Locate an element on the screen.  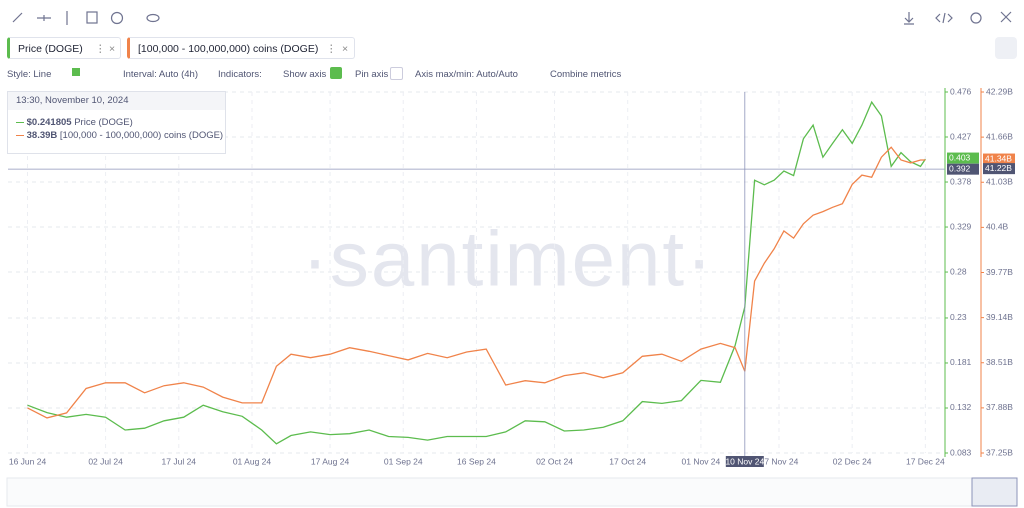
crosshair-x-label: 10 Nov 24 is located at coordinates (744, 461).